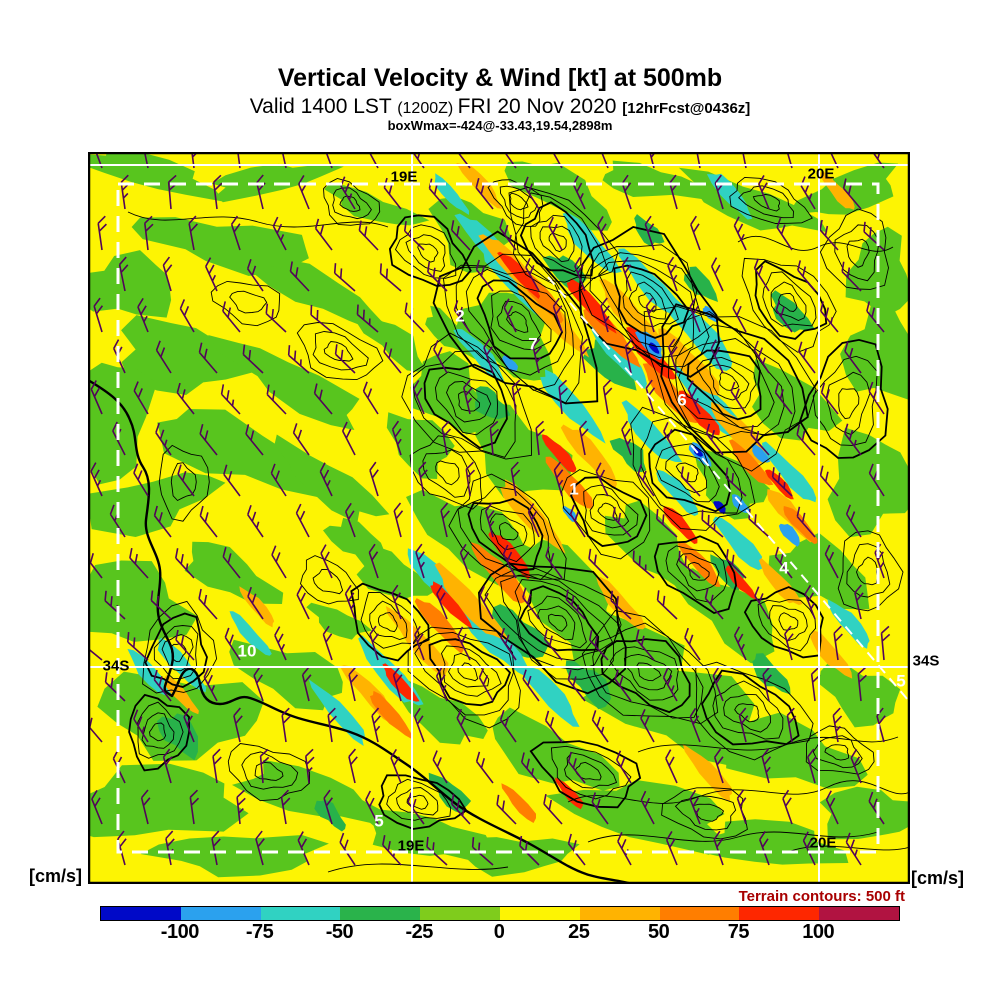 Image resolution: width=1000 pixels, height=1000 pixels. What do you see at coordinates (579, 932) in the screenshot?
I see `colorbar-tick: 25` at bounding box center [579, 932].